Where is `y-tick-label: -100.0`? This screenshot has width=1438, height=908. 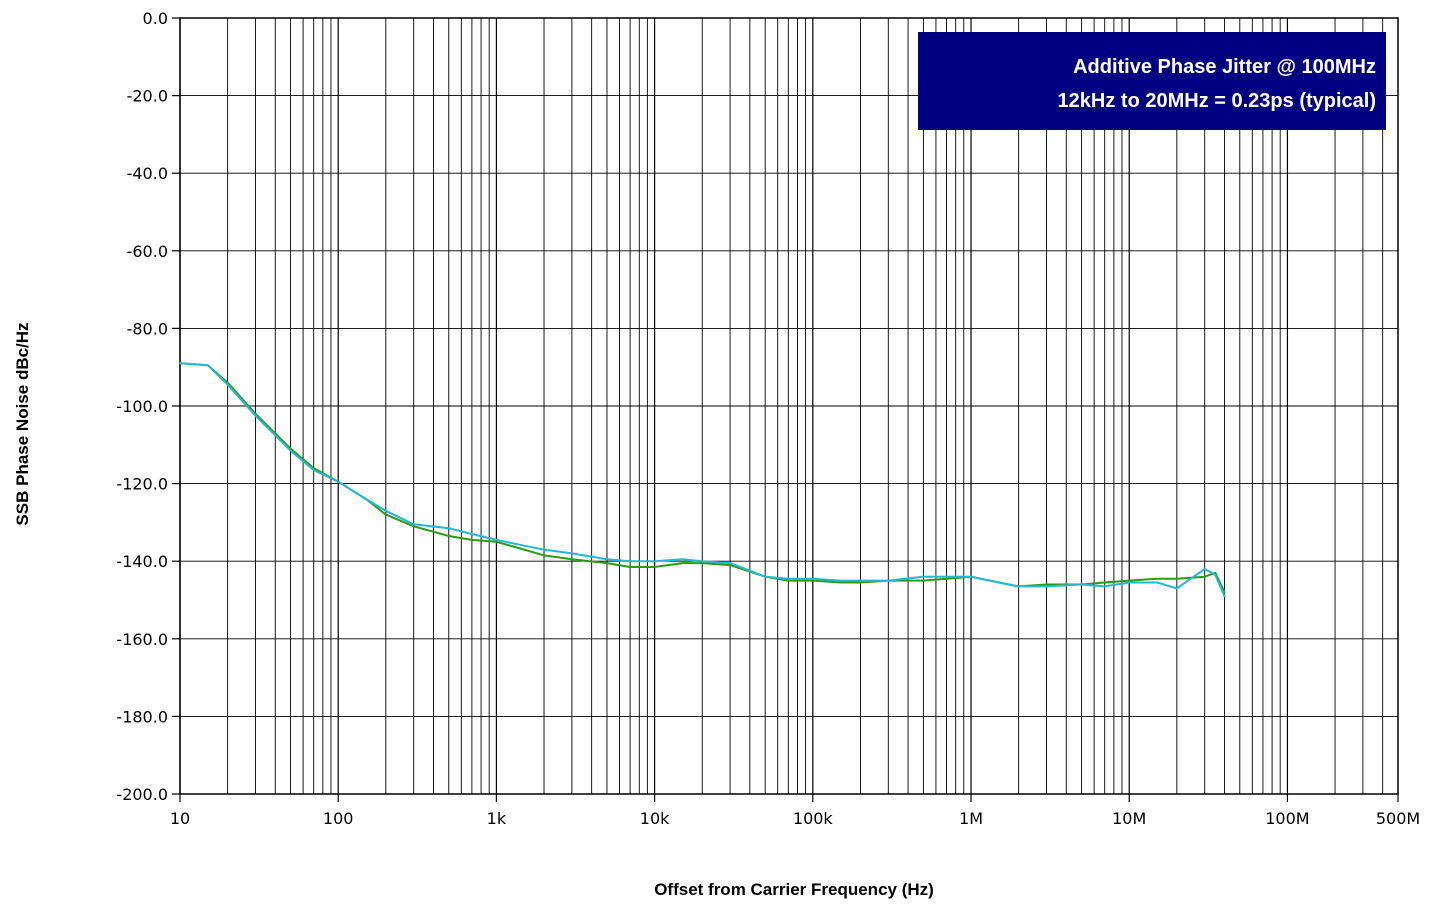
y-tick-label: -100.0 is located at coordinates (142, 406).